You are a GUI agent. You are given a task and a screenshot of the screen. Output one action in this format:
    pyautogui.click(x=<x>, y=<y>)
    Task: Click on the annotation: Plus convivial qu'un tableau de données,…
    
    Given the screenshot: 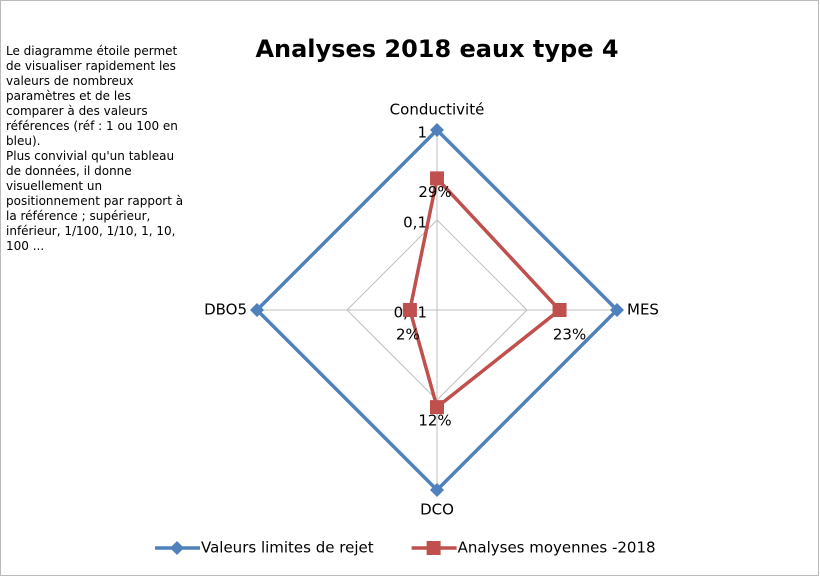 What is the action you would take?
    pyautogui.click(x=95, y=201)
    